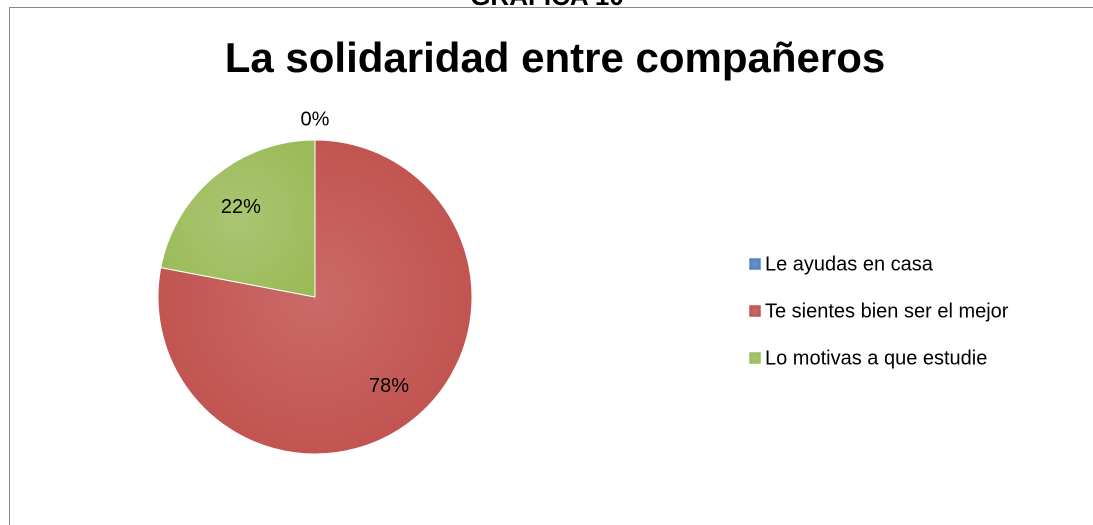 The height and width of the screenshot is (525, 1093). Describe the element at coordinates (887, 311) in the screenshot. I see `legend-label: Te sientes bien ser el mejor` at that location.